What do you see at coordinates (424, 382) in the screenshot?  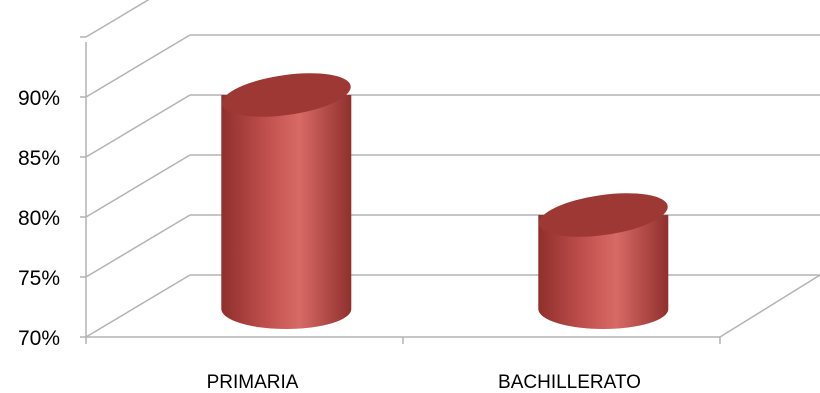 I see `x-axis-labels: PRIMARIA BACHILLERATO` at bounding box center [424, 382].